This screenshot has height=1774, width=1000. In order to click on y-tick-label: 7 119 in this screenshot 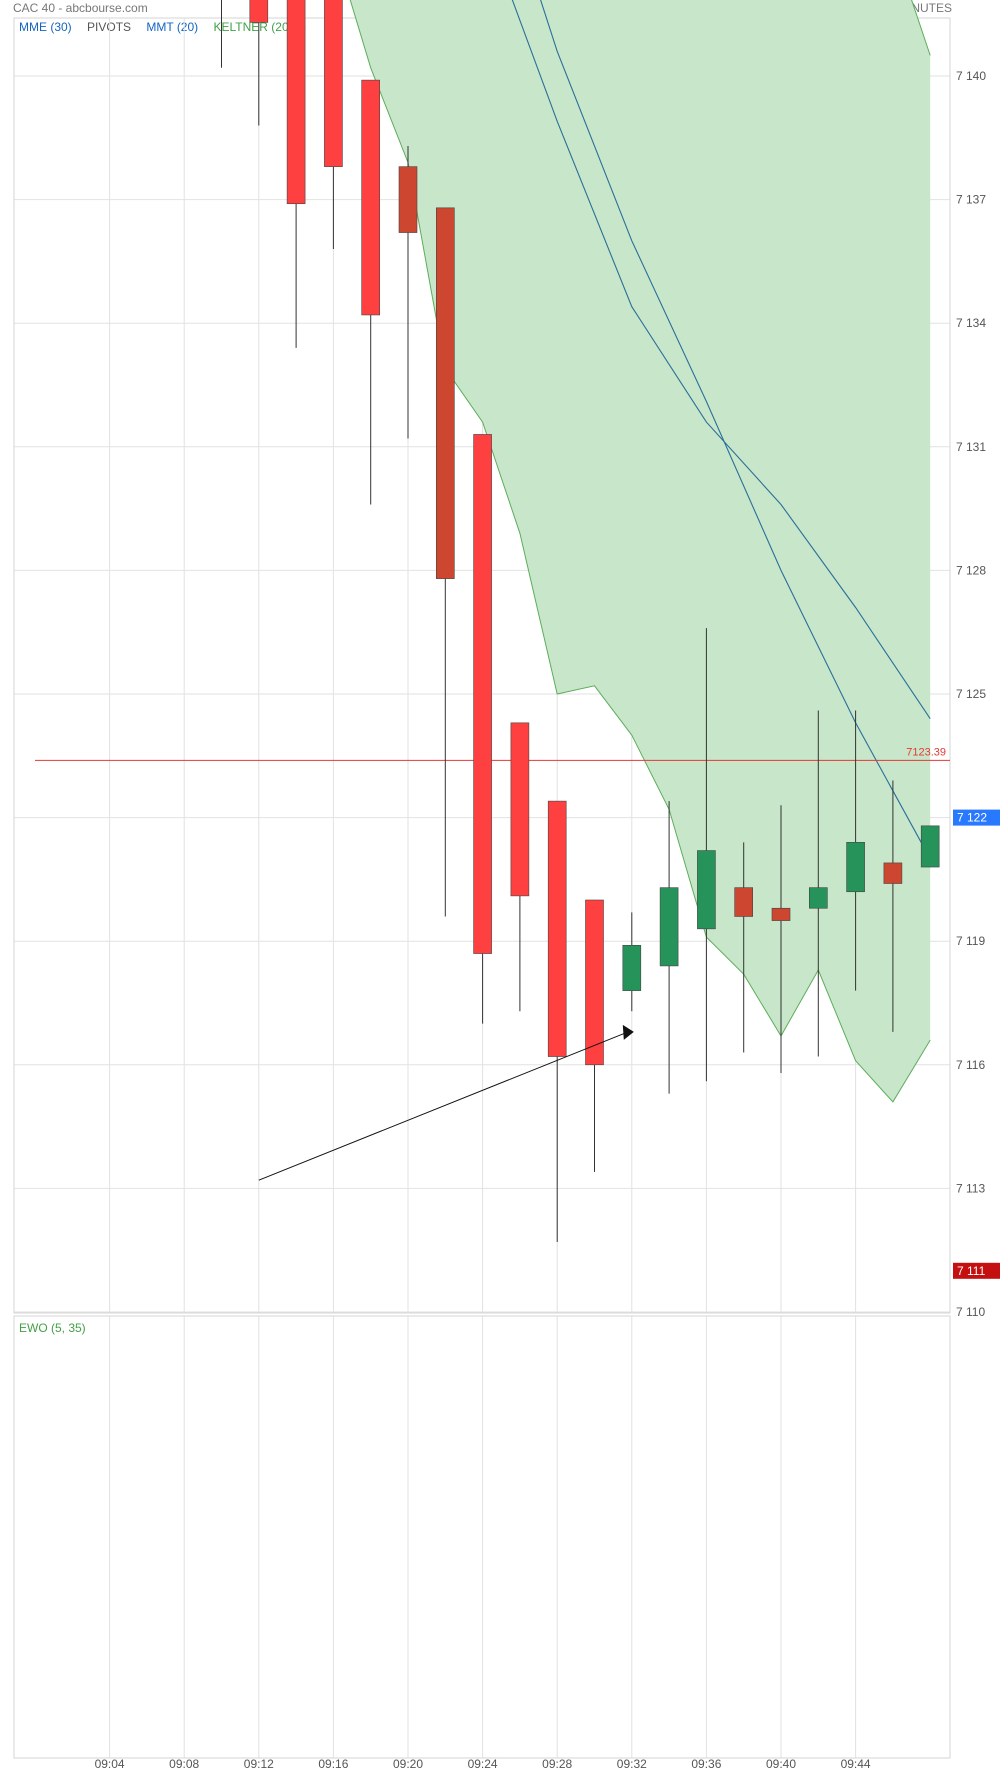, I will do `click(970, 941)`.